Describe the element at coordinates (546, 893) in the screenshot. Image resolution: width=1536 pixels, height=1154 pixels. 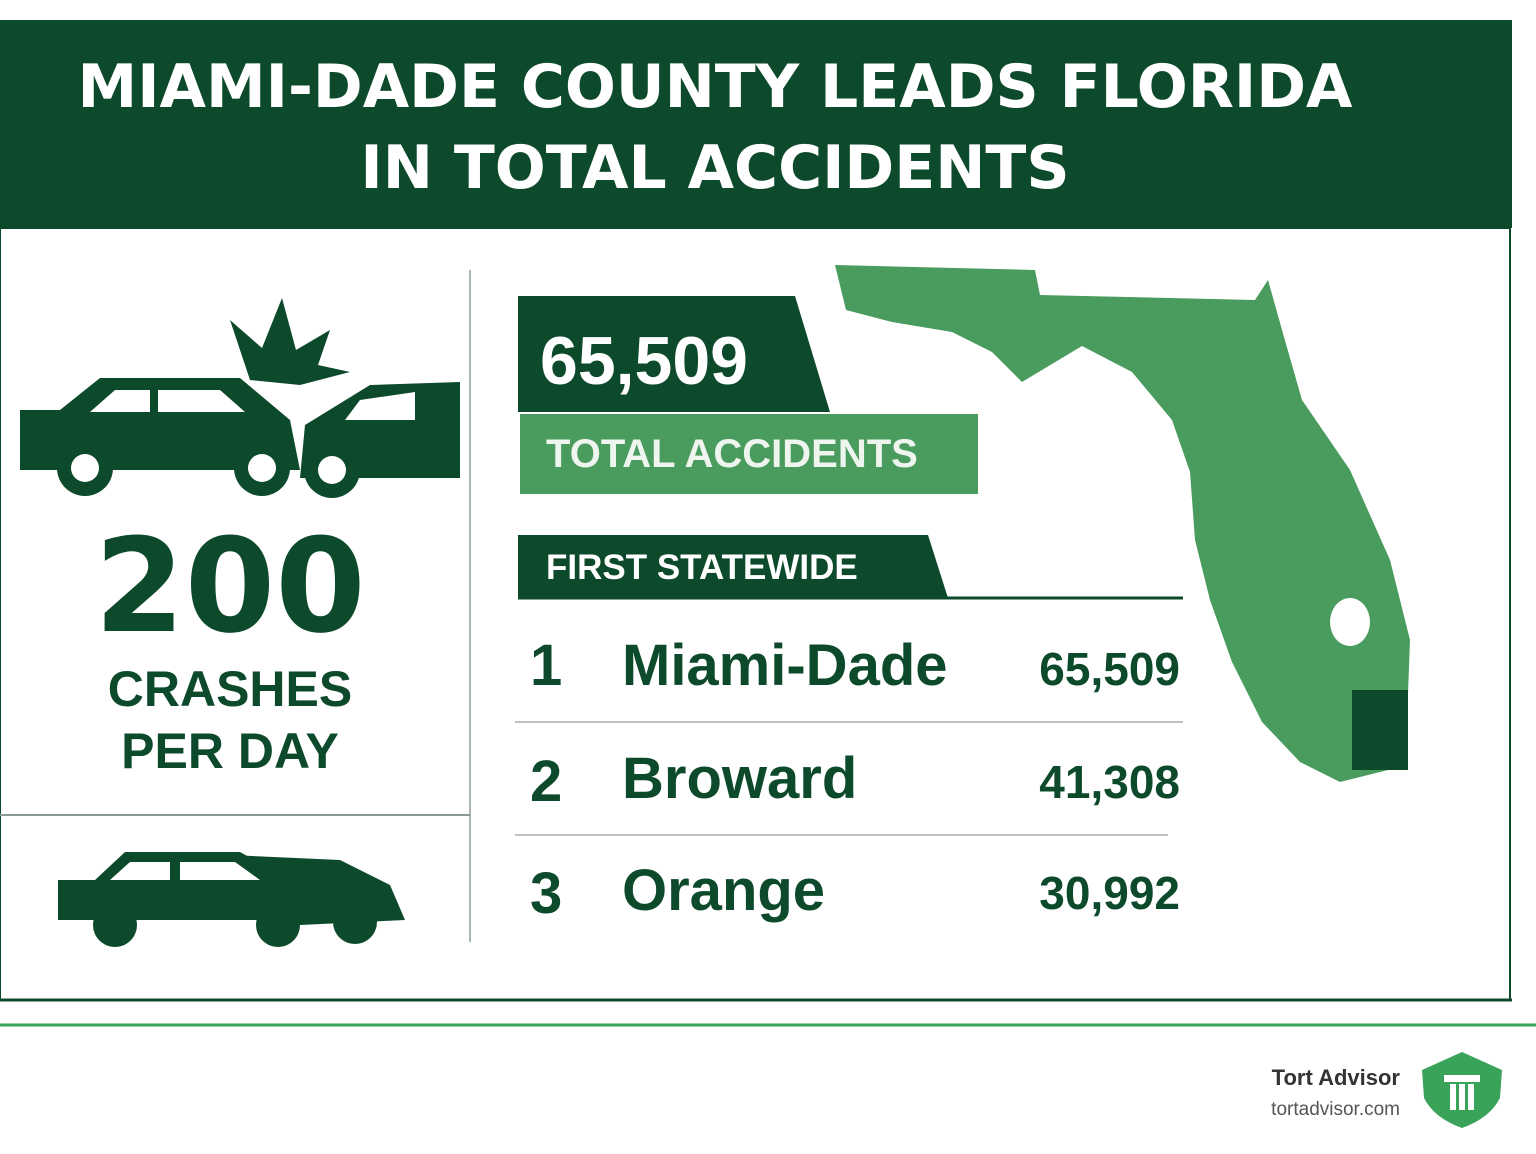
I see `rank: 3` at that location.